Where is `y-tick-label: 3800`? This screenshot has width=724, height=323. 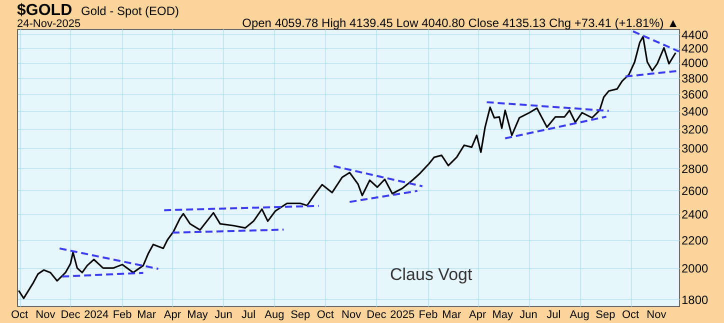 y-tick-label: 3800 is located at coordinates (695, 78).